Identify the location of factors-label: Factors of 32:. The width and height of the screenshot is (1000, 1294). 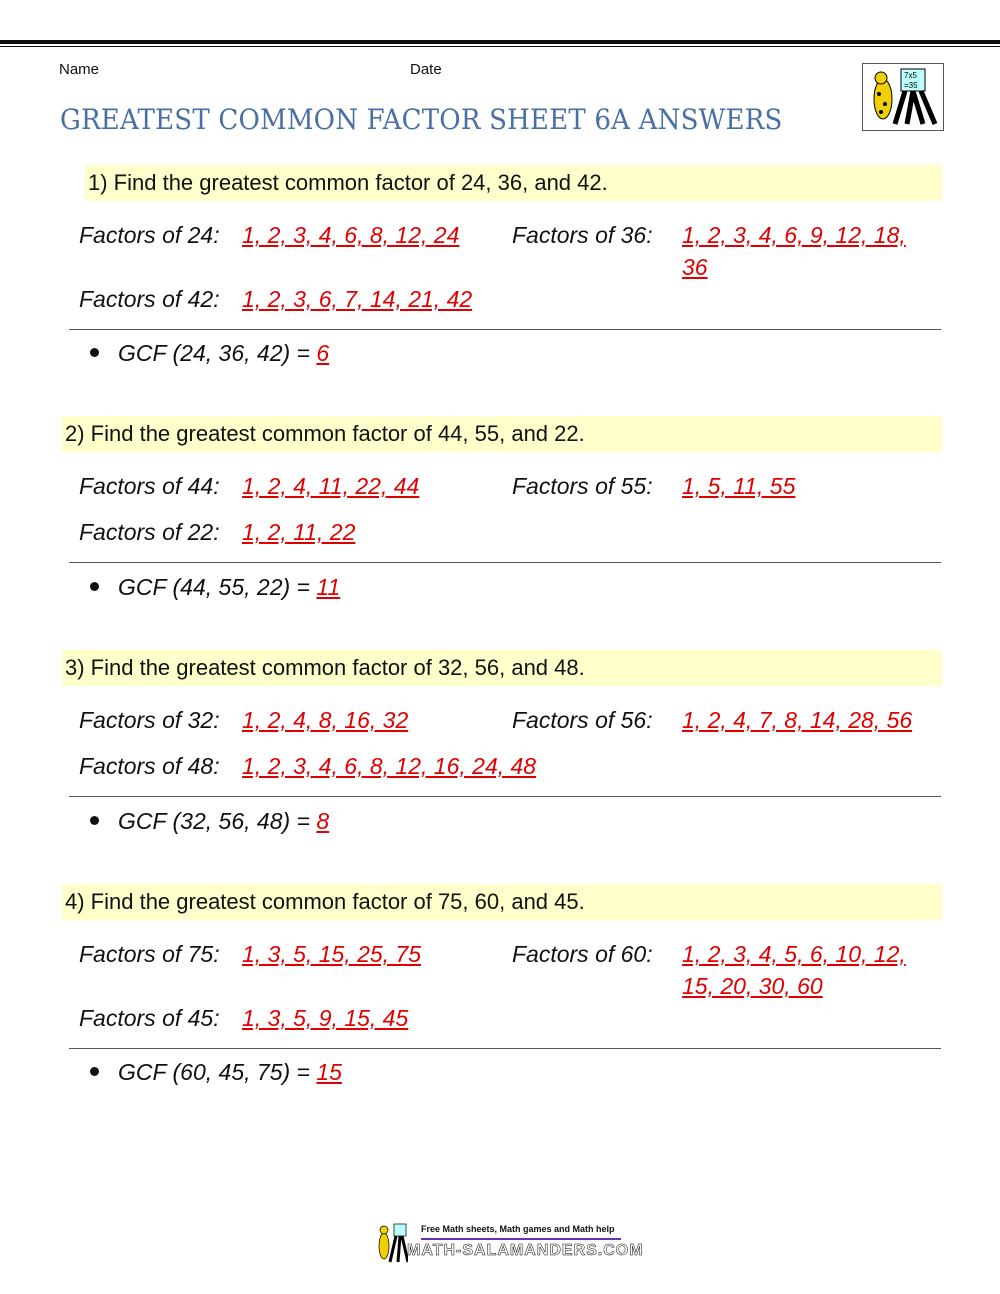
(149, 720).